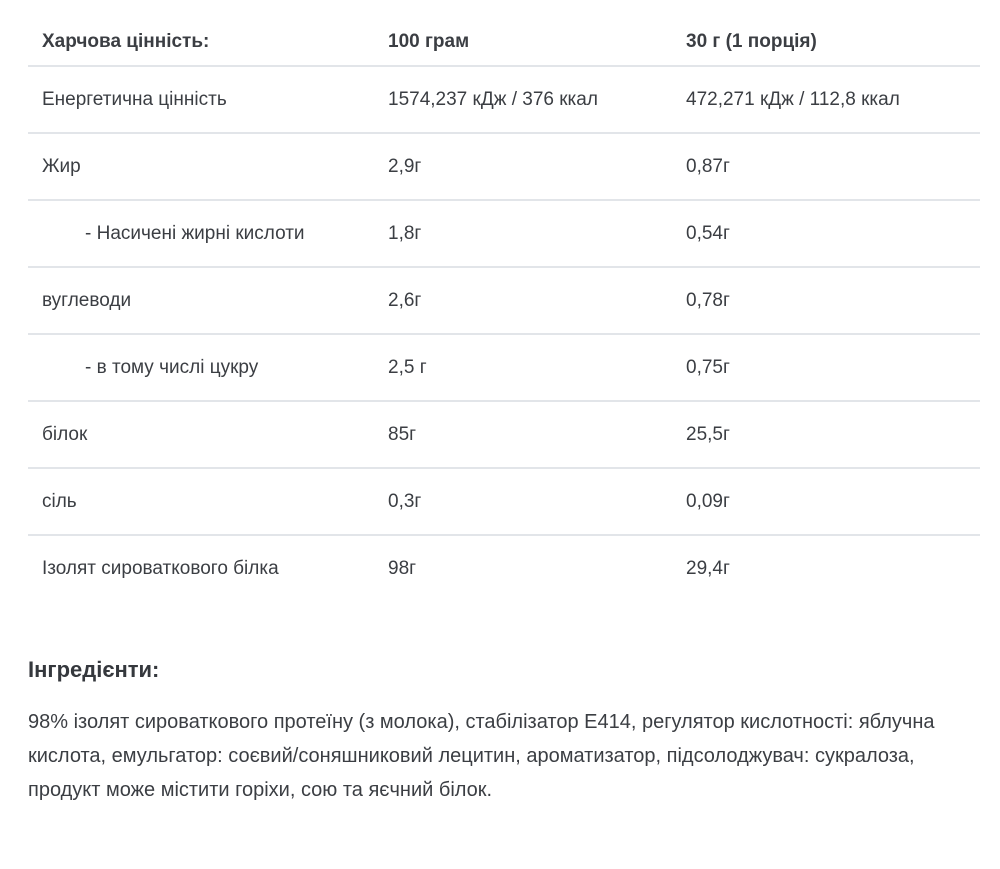  What do you see at coordinates (405, 166) in the screenshot?
I see `row-value-100g: 2,9г` at bounding box center [405, 166].